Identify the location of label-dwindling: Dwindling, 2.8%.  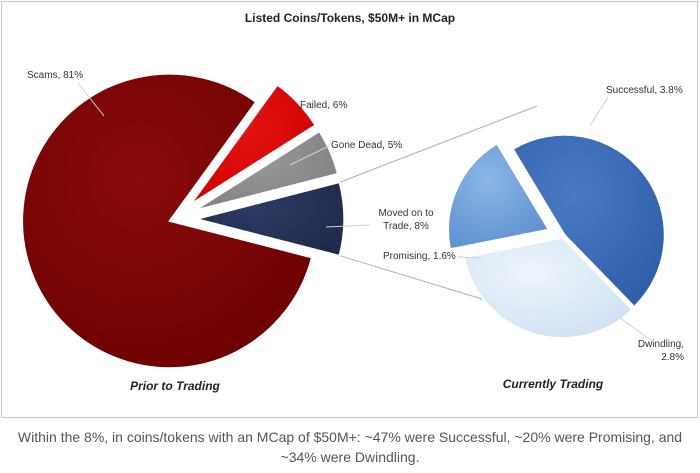
(661, 351).